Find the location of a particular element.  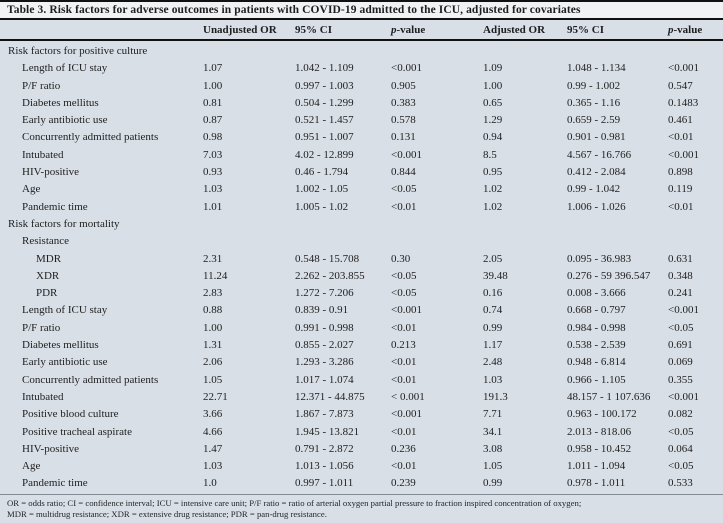

value-cell: 0.997 - 1.003 is located at coordinates (324, 85).